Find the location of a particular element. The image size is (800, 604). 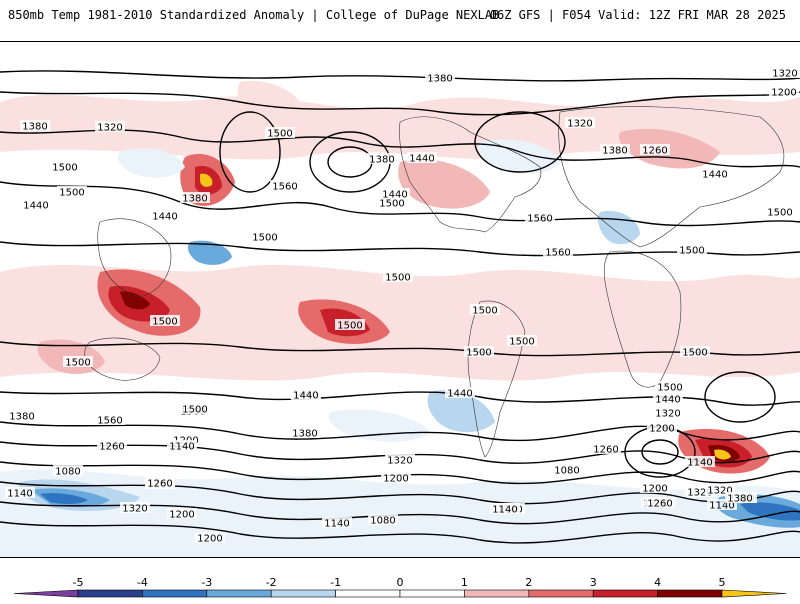

colorbar-tick-label: -2 is located at coordinates (271, 582).